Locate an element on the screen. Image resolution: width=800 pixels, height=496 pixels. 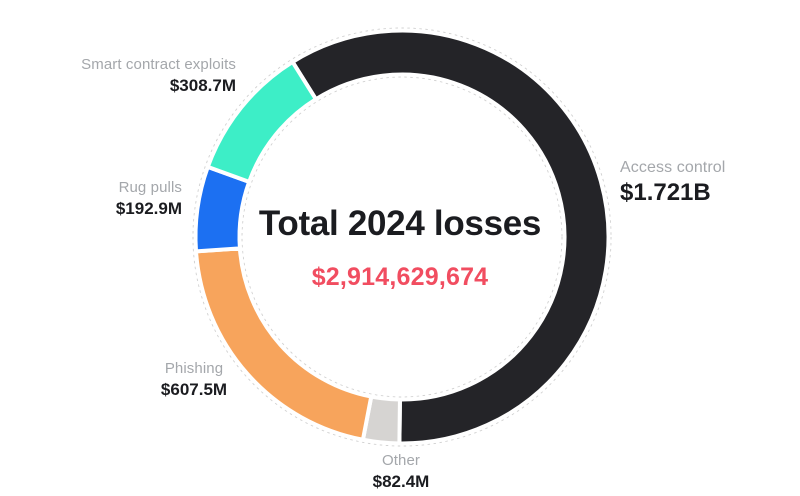
slice-category-text: Phishing is located at coordinates (194, 368).